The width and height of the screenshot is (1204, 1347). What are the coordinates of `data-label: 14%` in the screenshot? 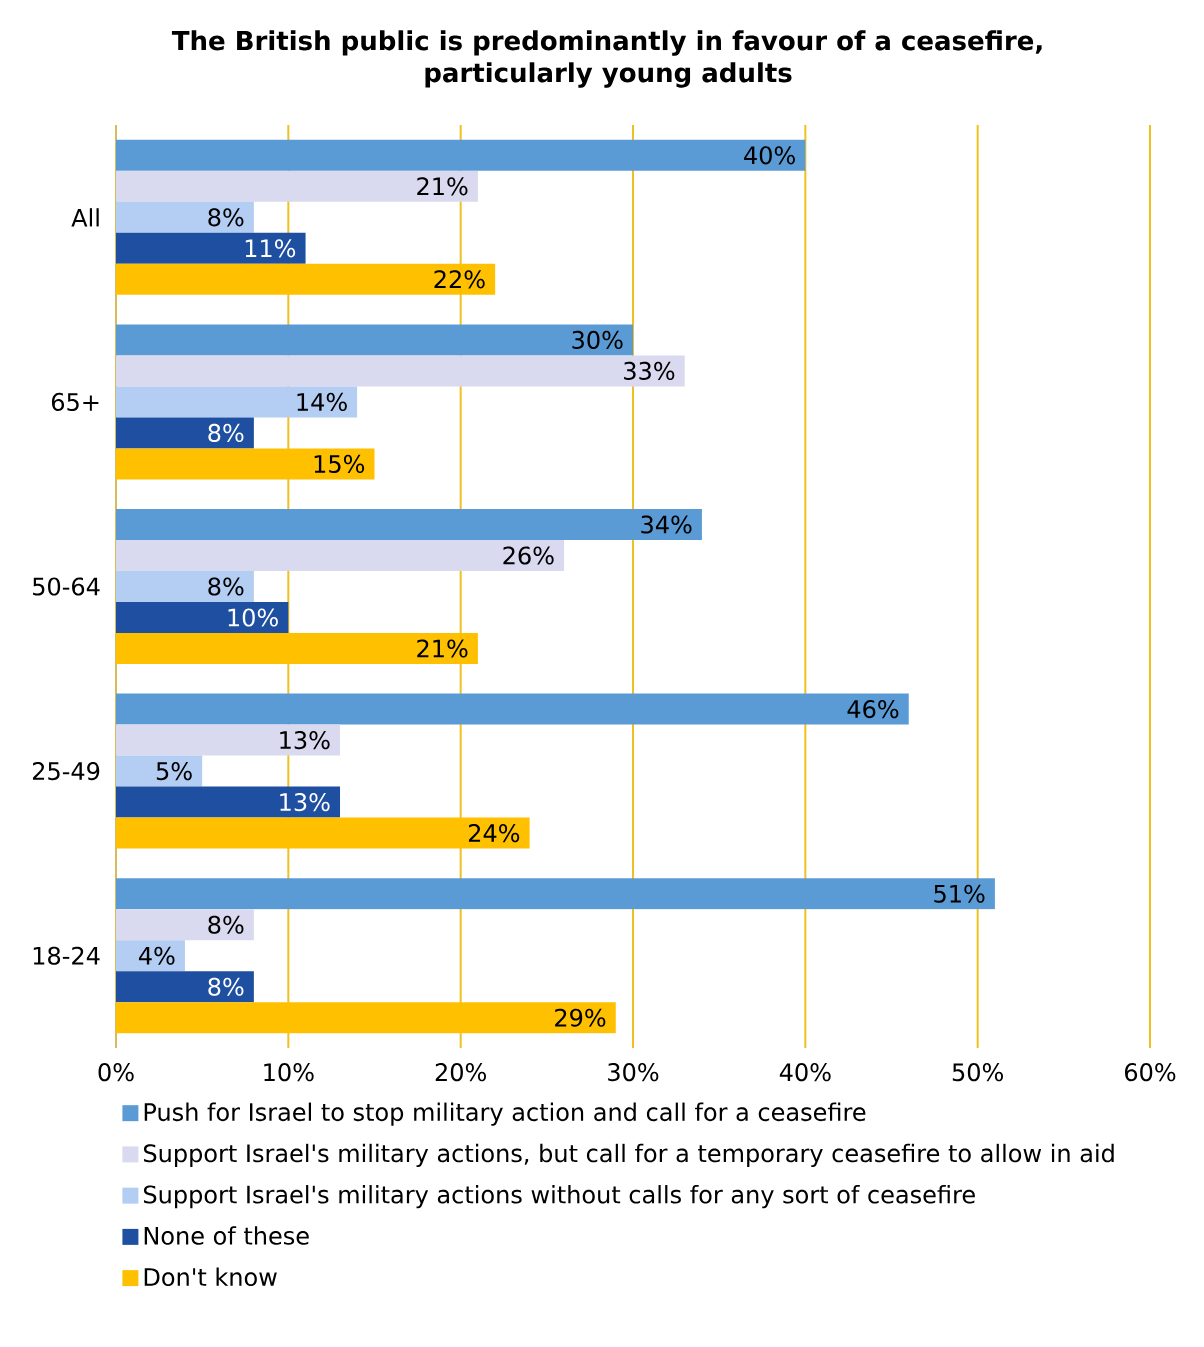 It's located at (322, 401).